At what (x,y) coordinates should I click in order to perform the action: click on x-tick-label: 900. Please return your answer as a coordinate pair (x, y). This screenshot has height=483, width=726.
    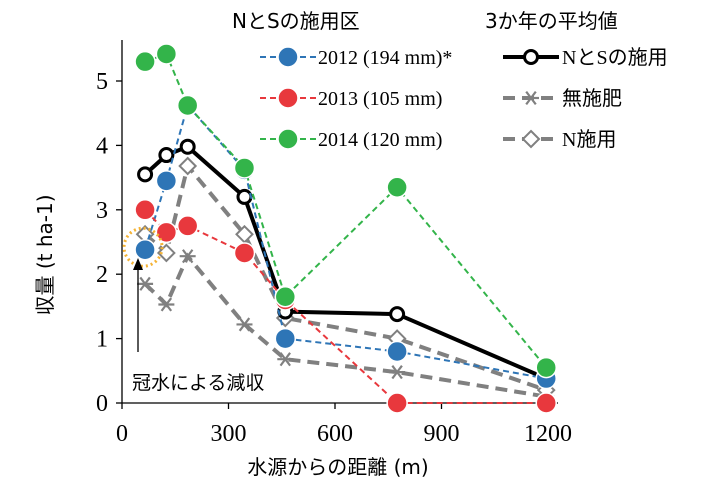
    Looking at the image, I should click on (442, 434).